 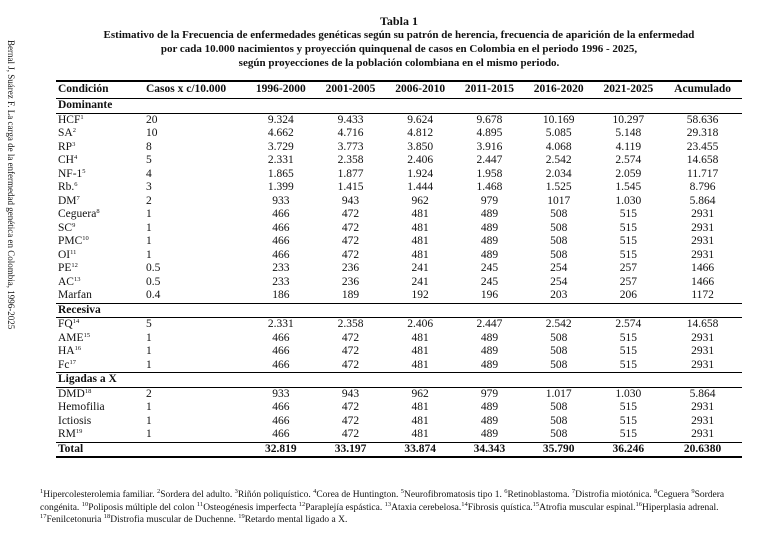 What do you see at coordinates (350, 119) in the screenshot?
I see `value-cell: 9.433` at bounding box center [350, 119].